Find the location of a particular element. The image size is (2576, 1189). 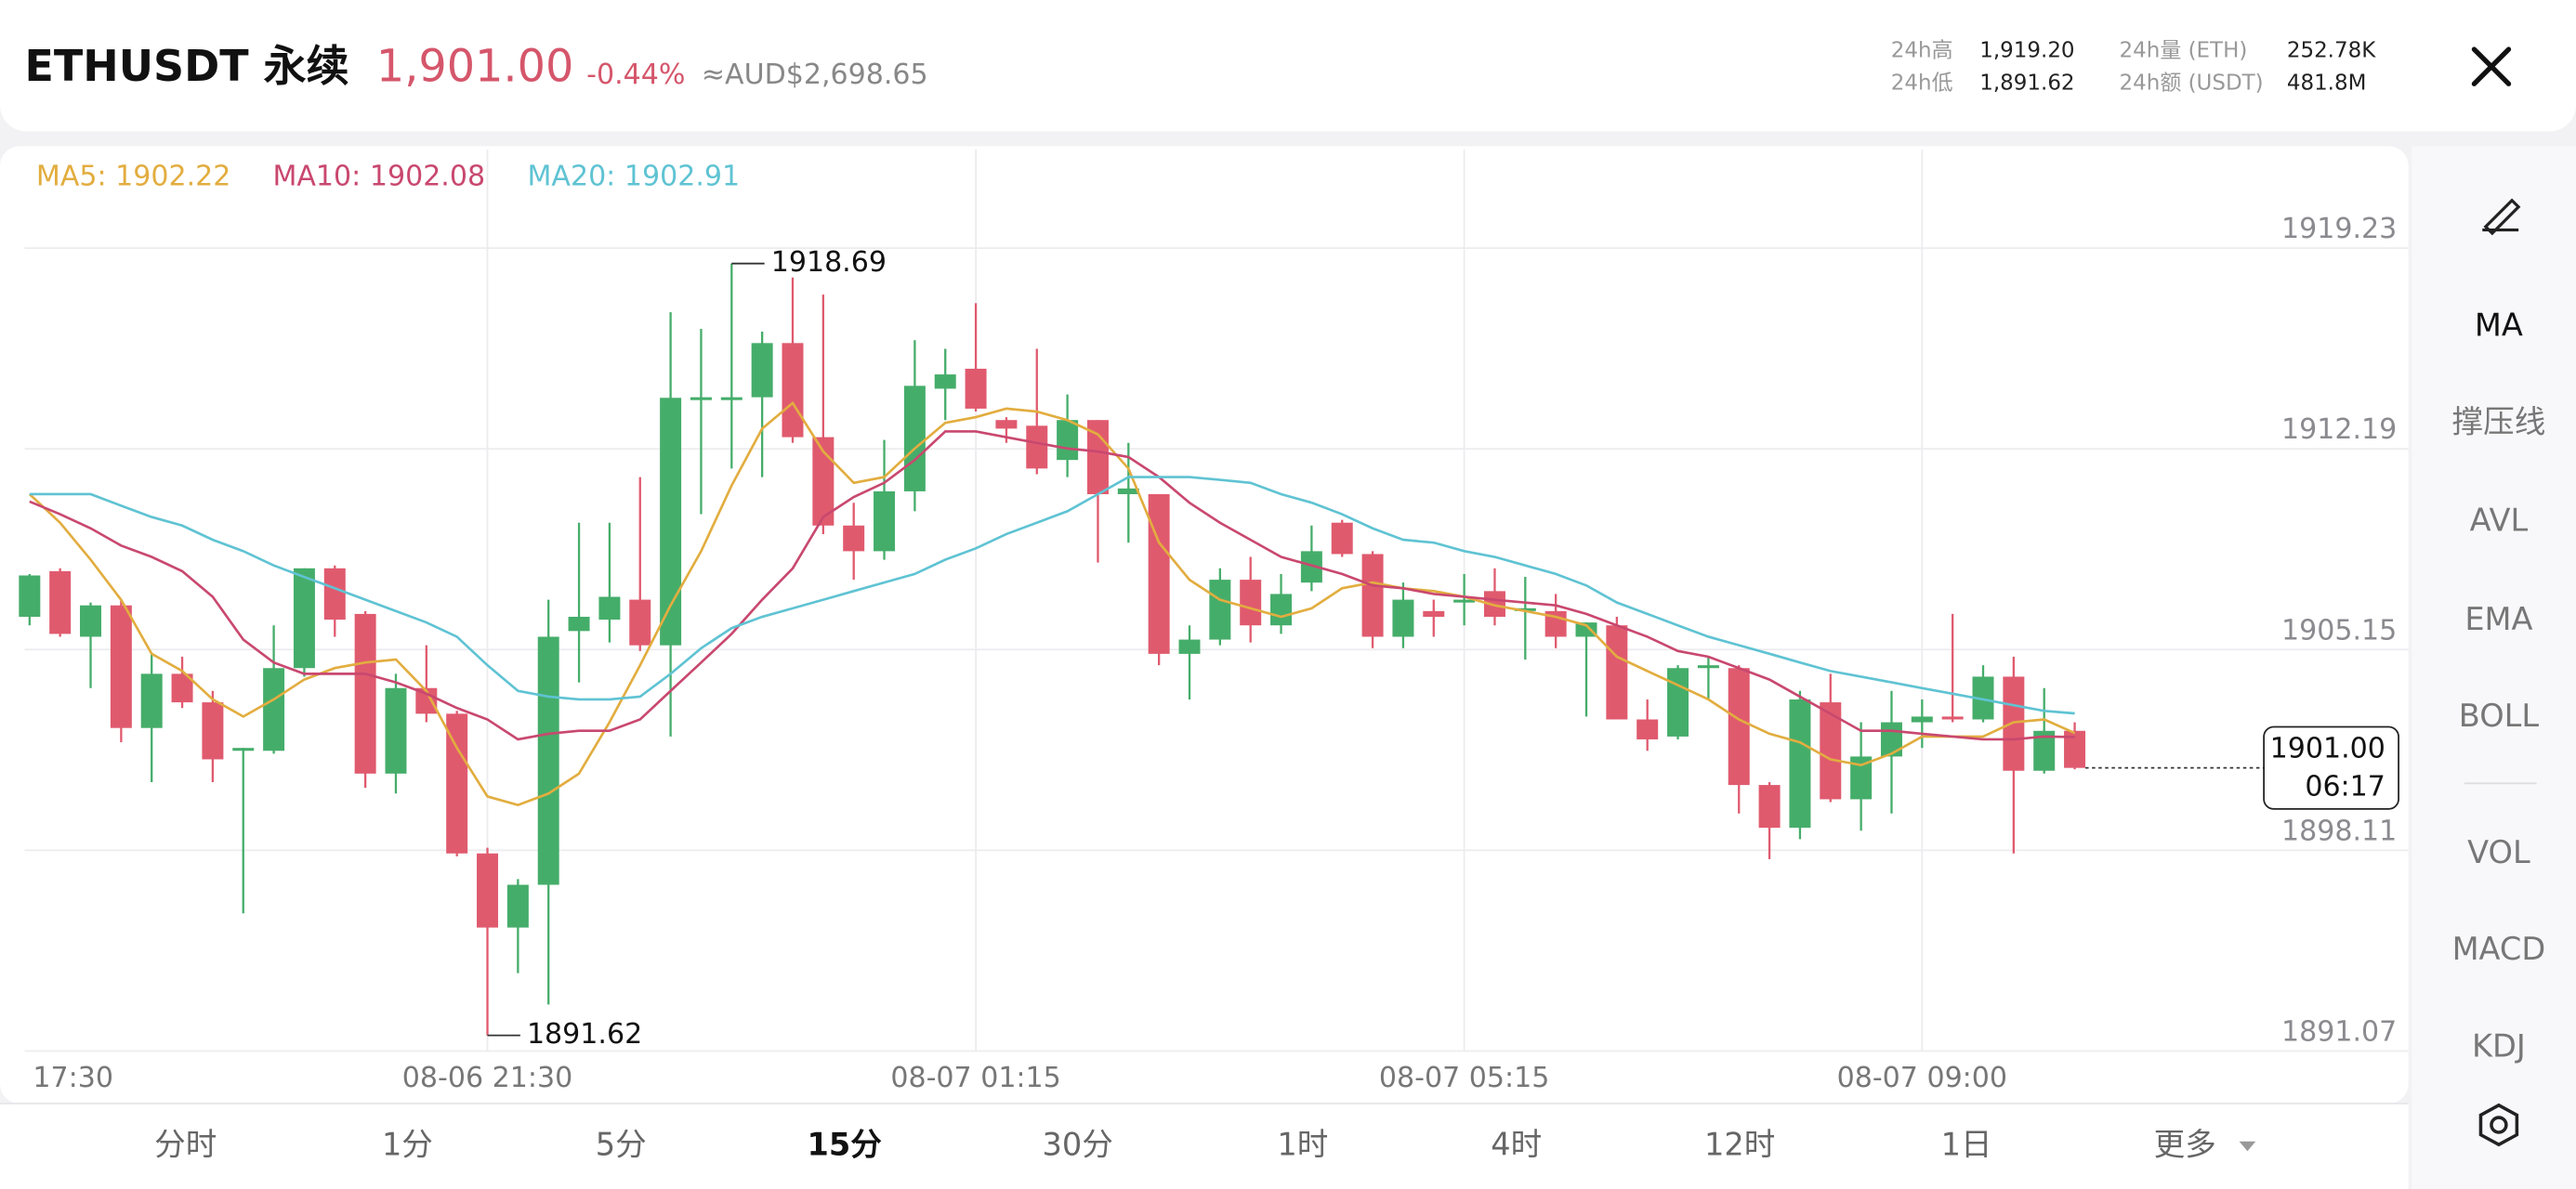

converted-price: ≈AUD$2,698.65 is located at coordinates (815, 75).